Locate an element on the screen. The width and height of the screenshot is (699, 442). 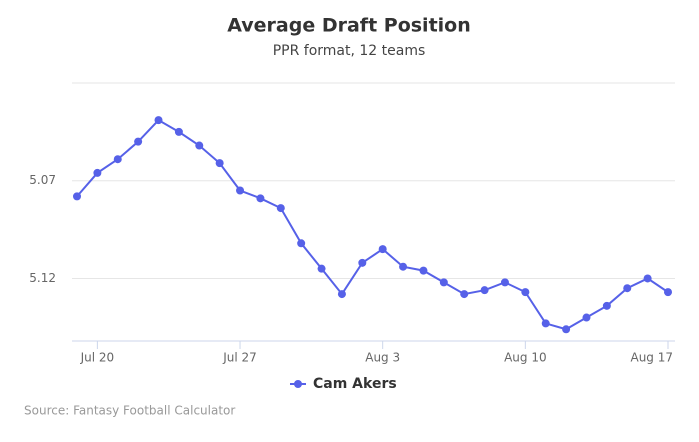
y-tick-label: 5.12 is located at coordinates (42, 278).